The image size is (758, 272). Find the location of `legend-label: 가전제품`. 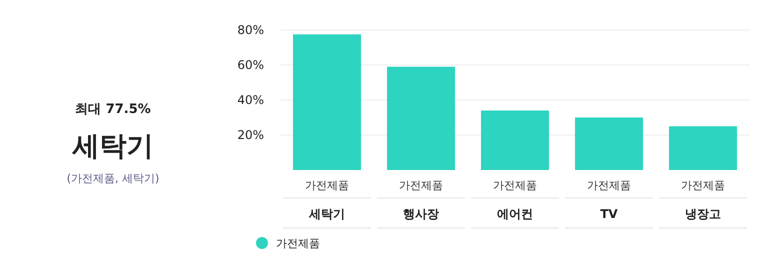

legend-label: 가전제품 is located at coordinates (298, 243).